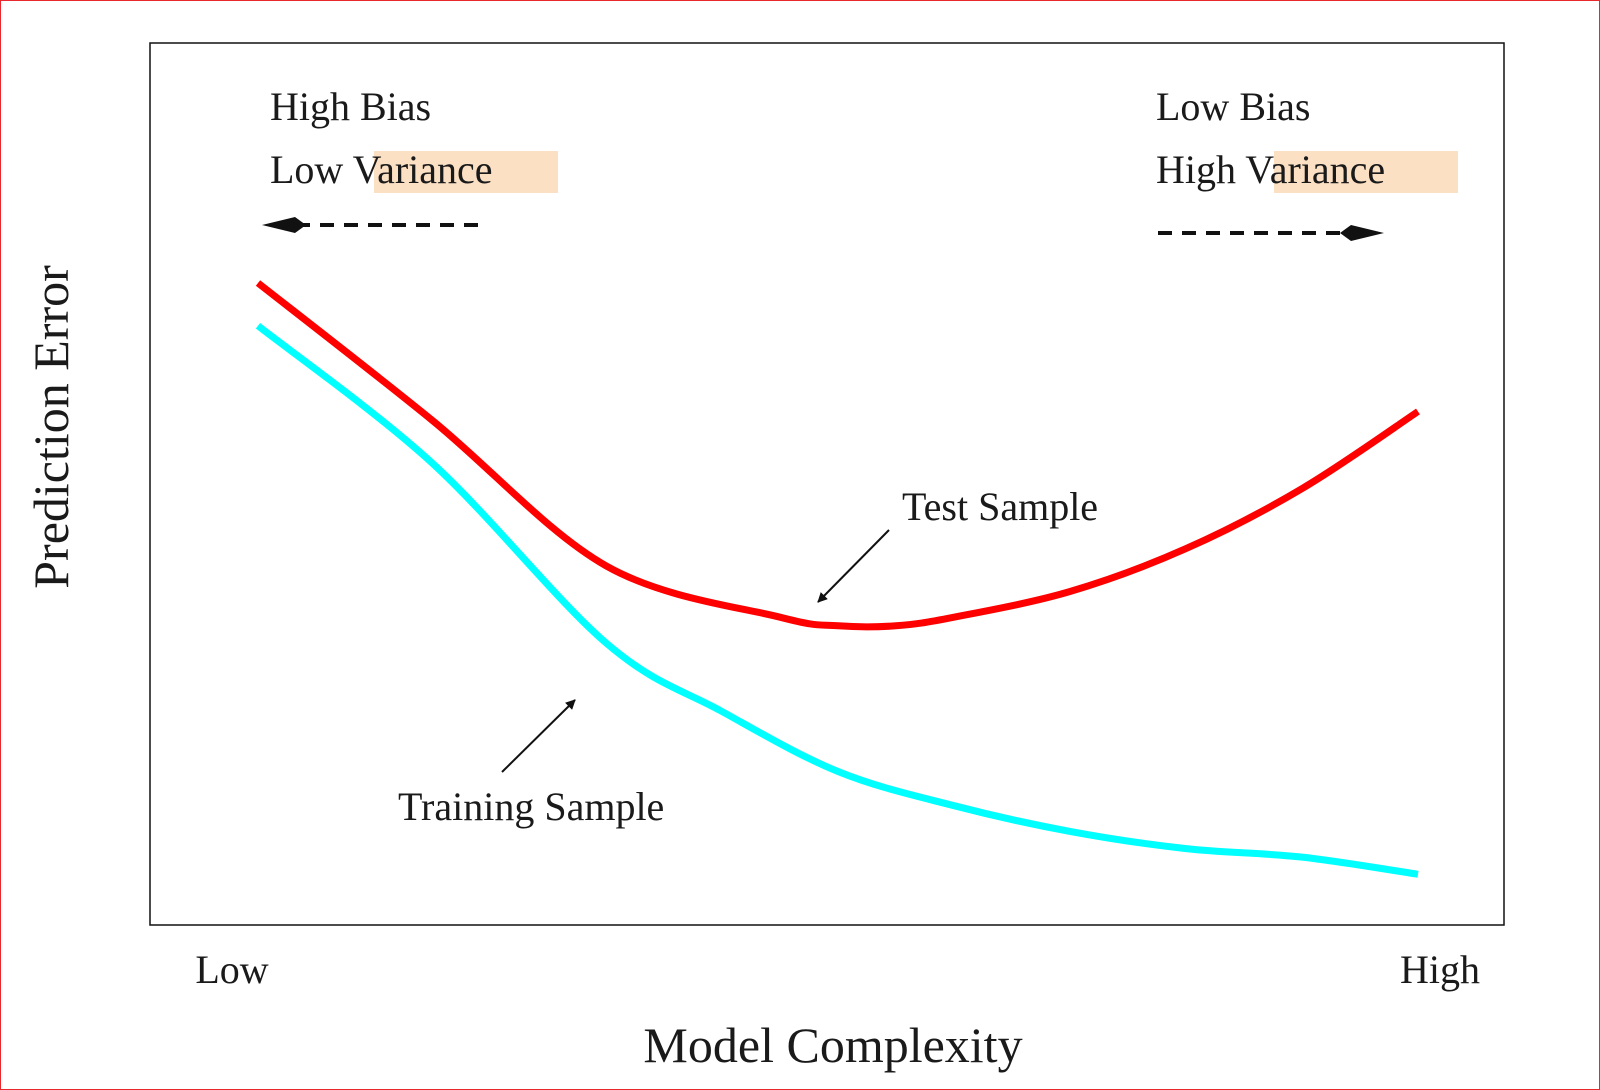 The height and width of the screenshot is (1090, 1600). I want to click on right-arrow-head-icon, so click(1362, 233).